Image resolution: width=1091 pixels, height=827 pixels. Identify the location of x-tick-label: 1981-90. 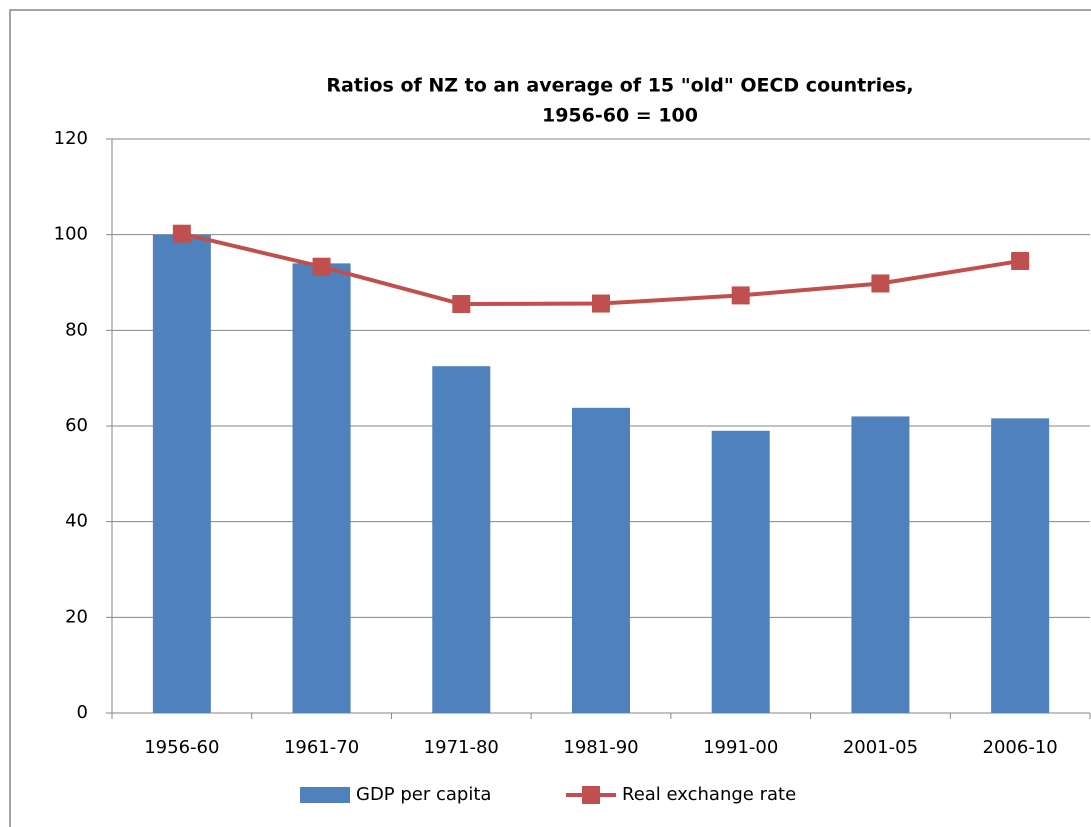
(600, 747).